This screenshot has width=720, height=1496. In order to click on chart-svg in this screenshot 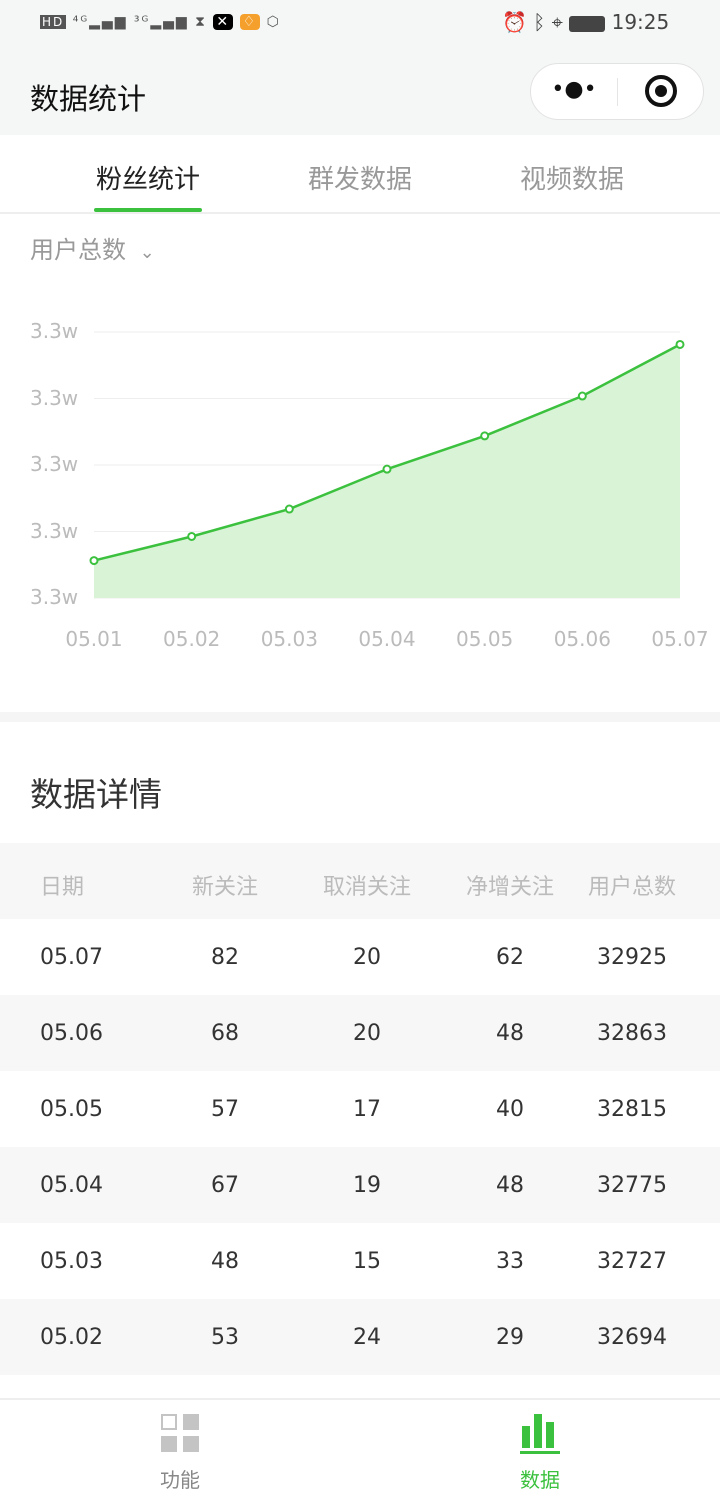, I will do `click(387, 465)`.